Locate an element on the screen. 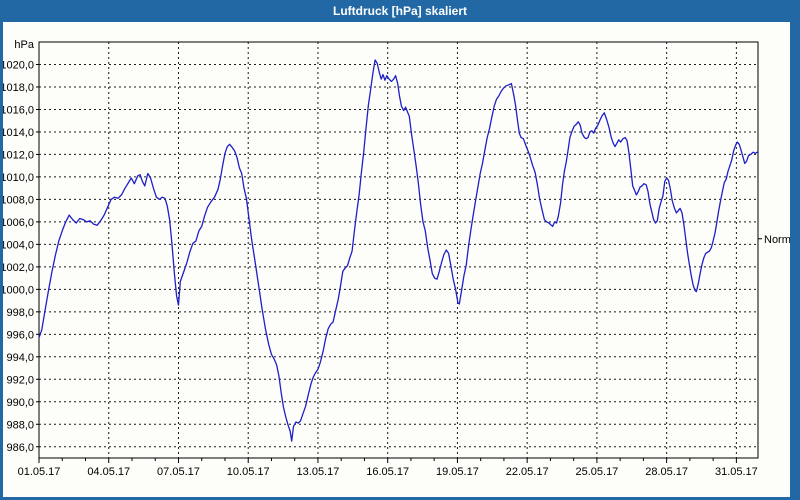 This screenshot has width=800, height=500. x-axis-label: 31.05.17 is located at coordinates (736, 472).